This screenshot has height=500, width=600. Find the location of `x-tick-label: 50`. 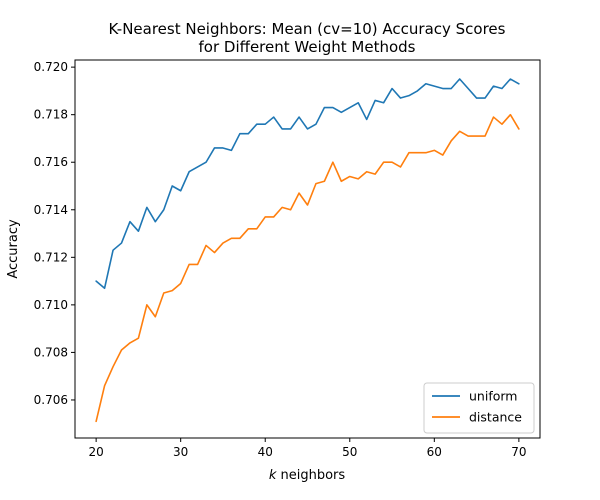

x-tick-label: 50 is located at coordinates (349, 452).